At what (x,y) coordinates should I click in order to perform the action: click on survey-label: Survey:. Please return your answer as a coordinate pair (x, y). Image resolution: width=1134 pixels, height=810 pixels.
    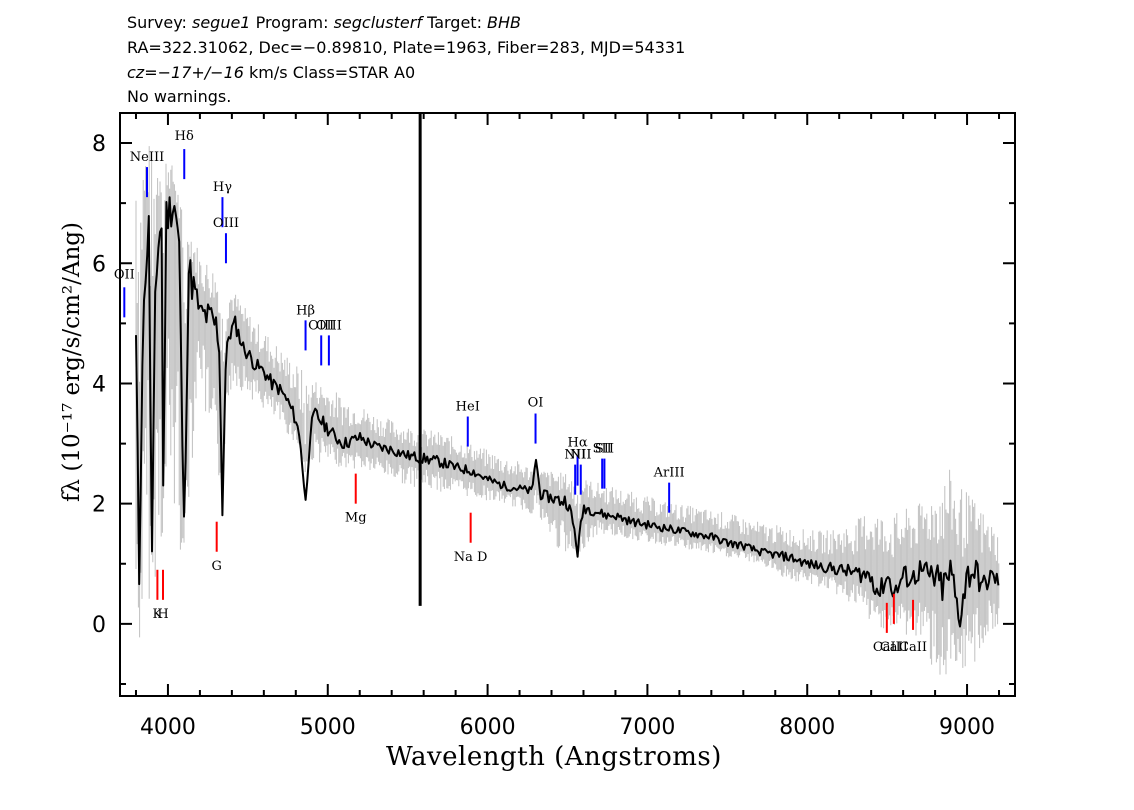
    Looking at the image, I should click on (157, 22).